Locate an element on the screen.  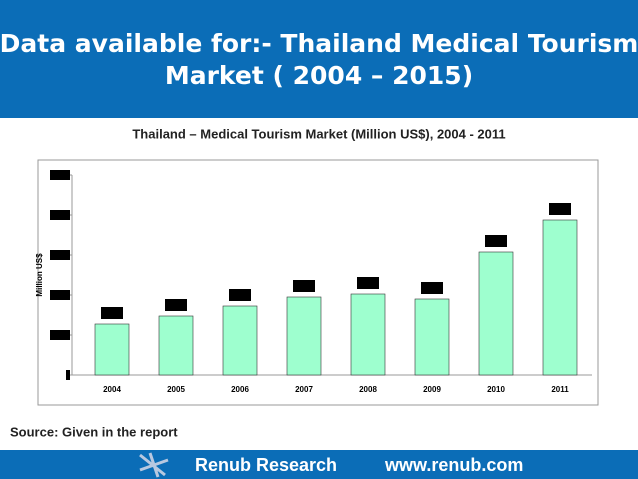
logo is located at coordinates (154, 465).